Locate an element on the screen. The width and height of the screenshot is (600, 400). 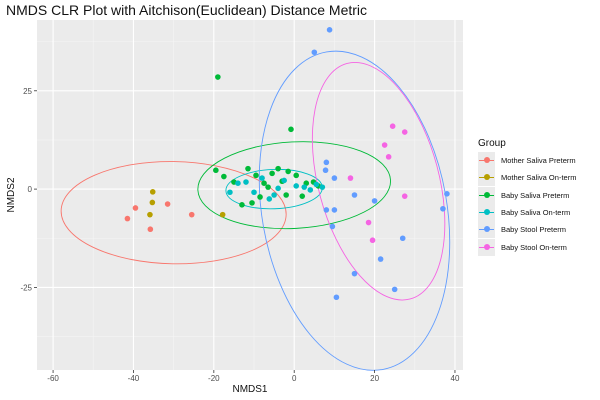
legend-label: Mother Saliva On-term is located at coordinates (539, 178).